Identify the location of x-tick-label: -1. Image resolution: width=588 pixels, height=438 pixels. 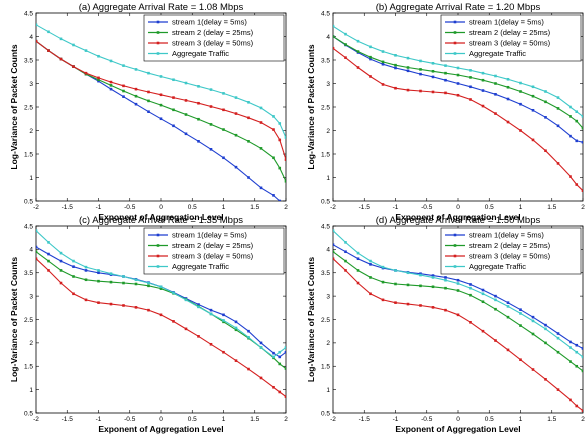
(396, 419).